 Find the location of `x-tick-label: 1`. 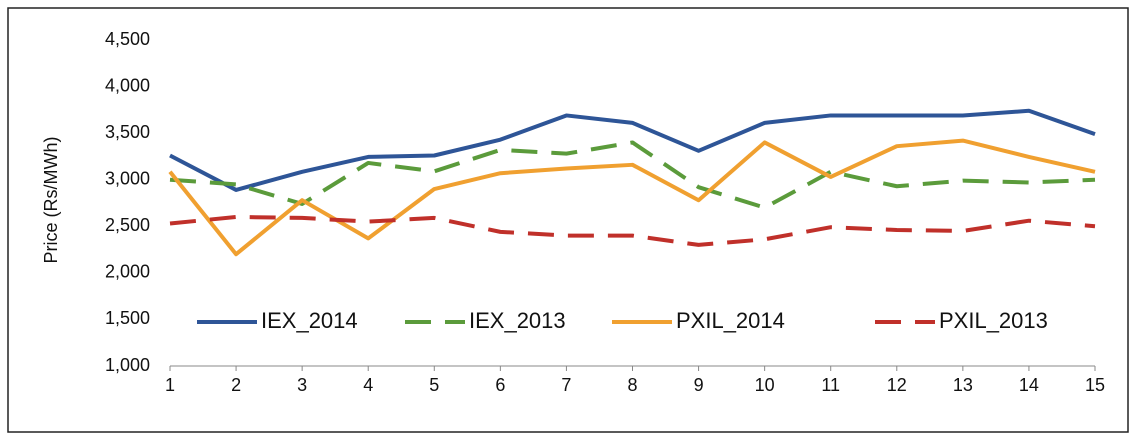

x-tick-label: 1 is located at coordinates (170, 385).